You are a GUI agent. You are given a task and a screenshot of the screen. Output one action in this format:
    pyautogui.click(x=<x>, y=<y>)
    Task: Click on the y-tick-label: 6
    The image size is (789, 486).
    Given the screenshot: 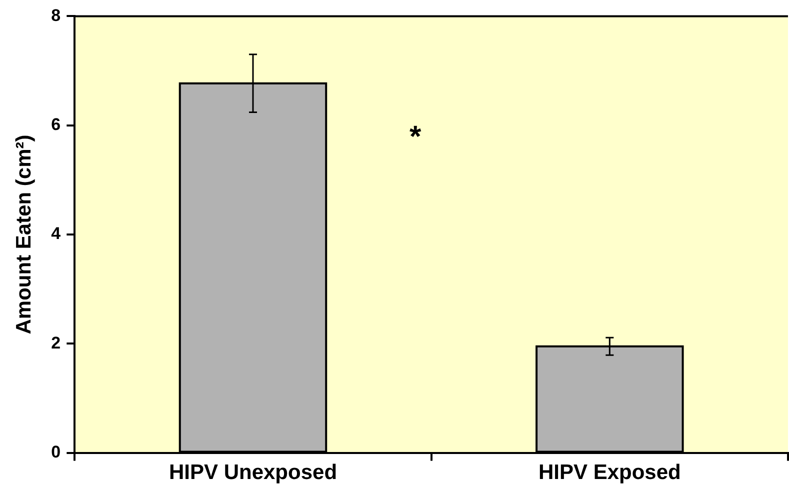 What is the action you would take?
    pyautogui.click(x=56, y=124)
    